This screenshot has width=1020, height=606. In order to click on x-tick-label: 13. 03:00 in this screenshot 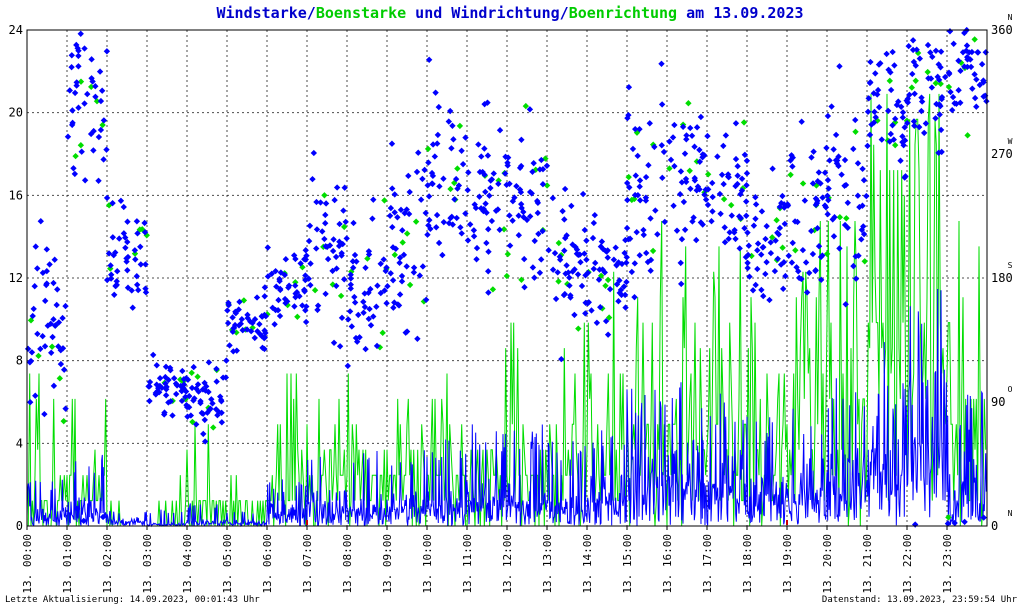, I will do `click(147, 564)`.